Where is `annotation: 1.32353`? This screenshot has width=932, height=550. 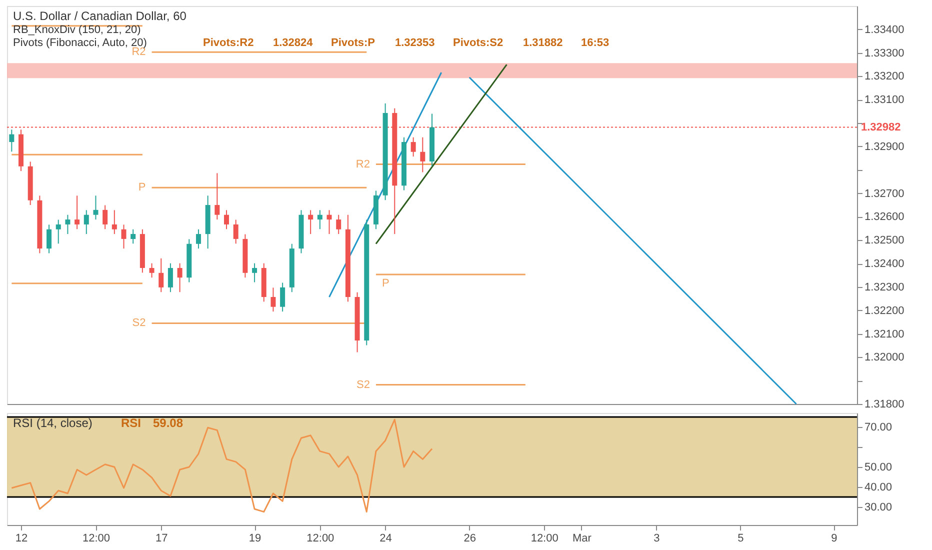 annotation: 1.32353 is located at coordinates (415, 43).